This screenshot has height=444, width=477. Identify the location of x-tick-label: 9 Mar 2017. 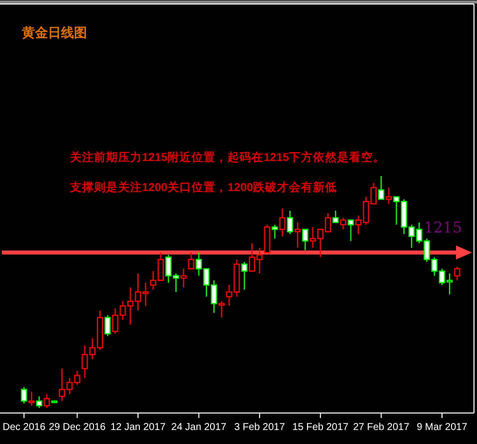
(442, 427).